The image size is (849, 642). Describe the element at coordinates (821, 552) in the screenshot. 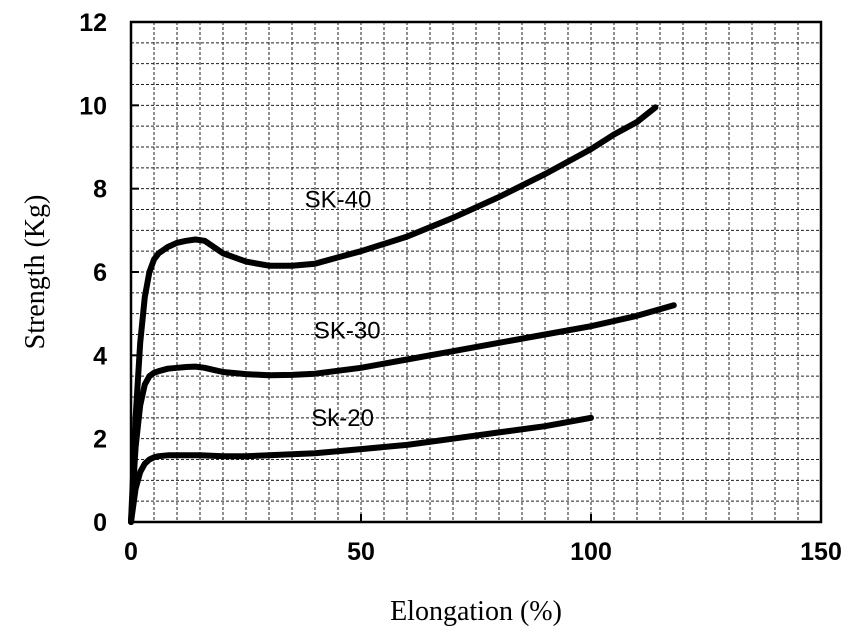

I see `x-tick-label: 150` at that location.